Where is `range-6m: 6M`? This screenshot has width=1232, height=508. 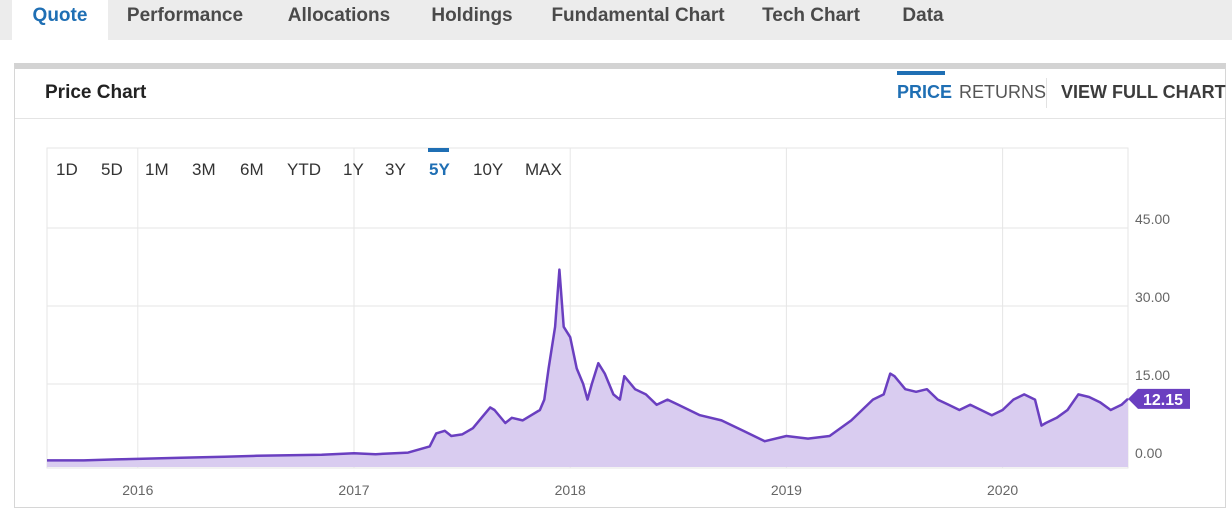 range-6m: 6M is located at coordinates (252, 169).